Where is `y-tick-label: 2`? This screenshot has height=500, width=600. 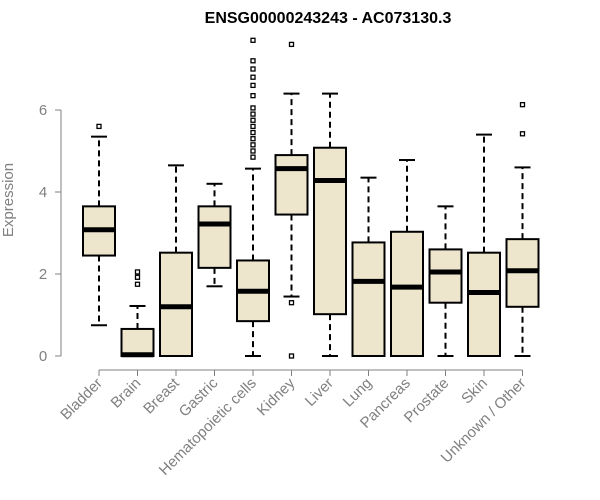 y-tick-label: 2 is located at coordinates (43, 274).